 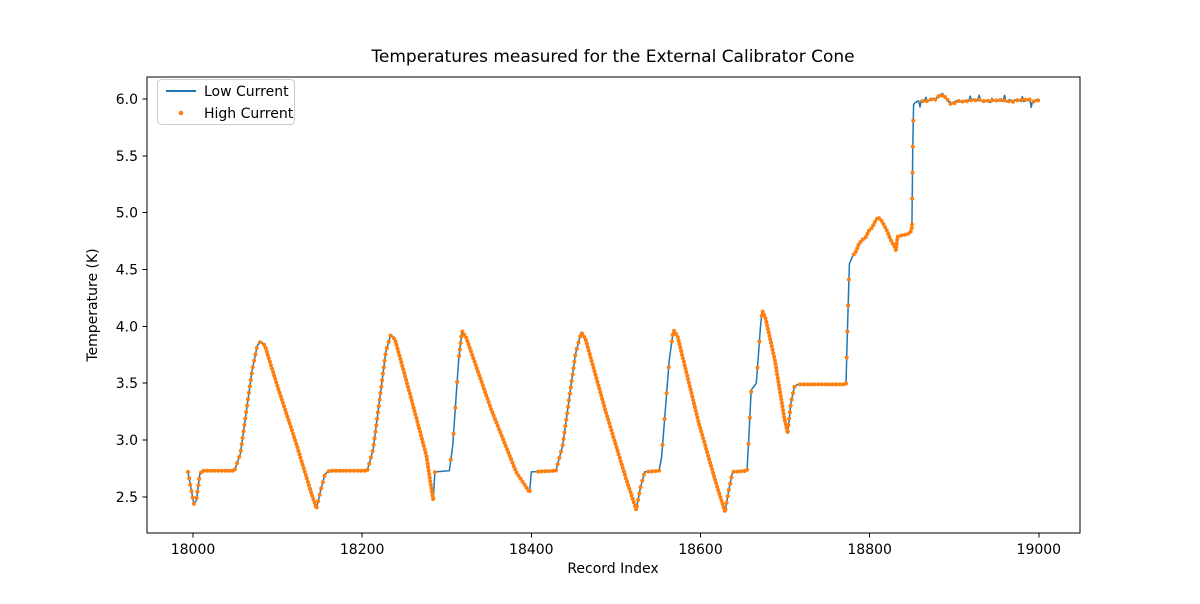 I want to click on y-tick-label: 3.5, so click(x=127, y=384).